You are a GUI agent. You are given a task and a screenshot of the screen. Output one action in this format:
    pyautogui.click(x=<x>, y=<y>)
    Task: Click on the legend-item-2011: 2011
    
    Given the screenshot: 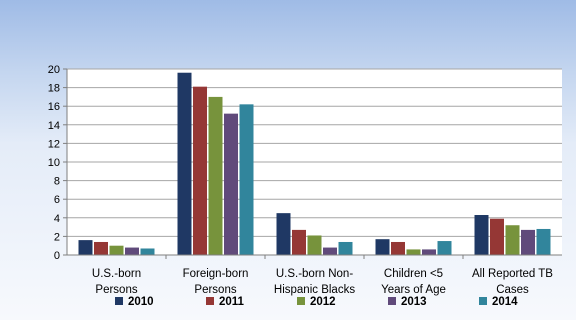 What is the action you would take?
    pyautogui.click(x=225, y=302)
    